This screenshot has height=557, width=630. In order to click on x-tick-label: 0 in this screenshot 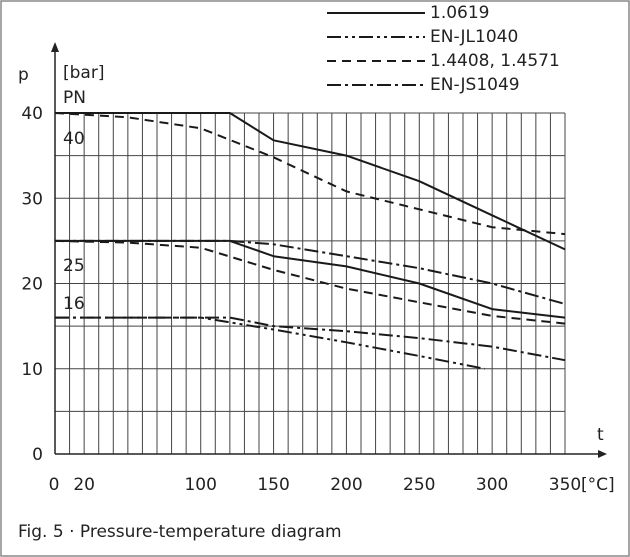, I will do `click(54, 485)`.